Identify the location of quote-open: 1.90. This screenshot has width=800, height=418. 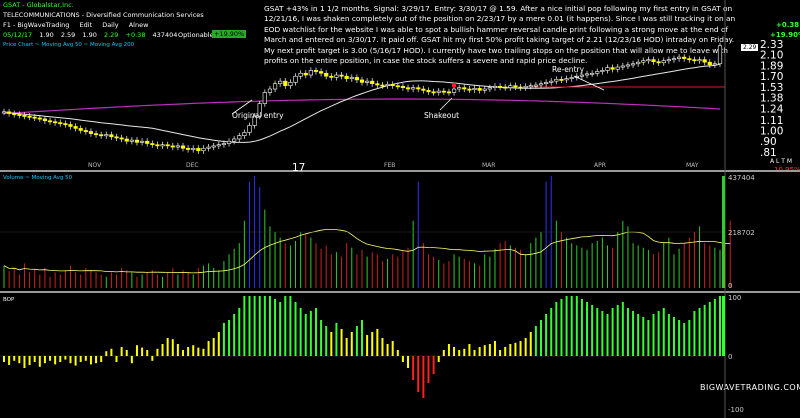
(46, 35).